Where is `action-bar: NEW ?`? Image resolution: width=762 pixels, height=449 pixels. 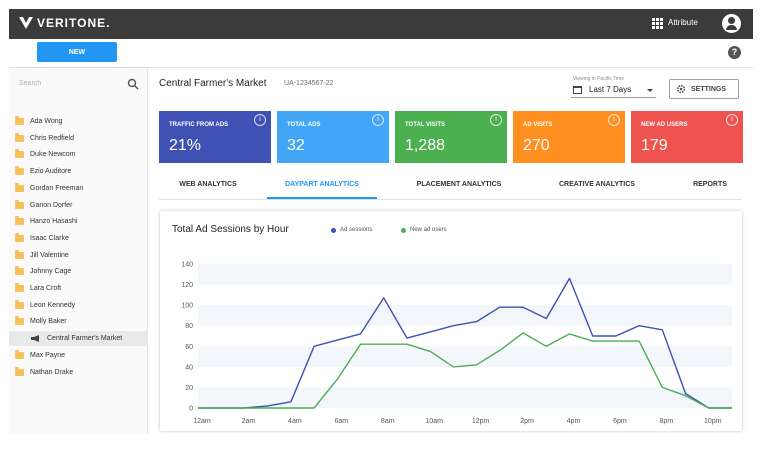 action-bar: NEW ? is located at coordinates (381, 53).